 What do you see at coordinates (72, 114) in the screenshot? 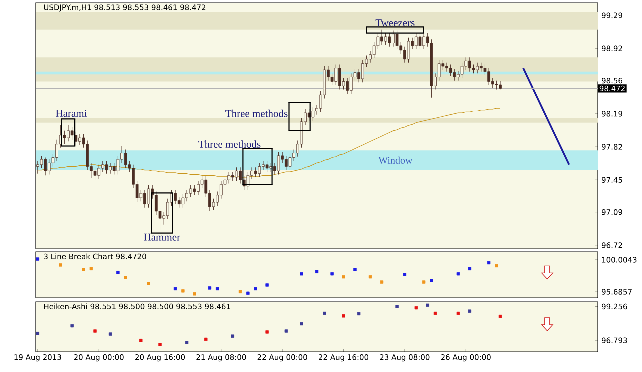
I see `annotation: Harami` at bounding box center [72, 114].